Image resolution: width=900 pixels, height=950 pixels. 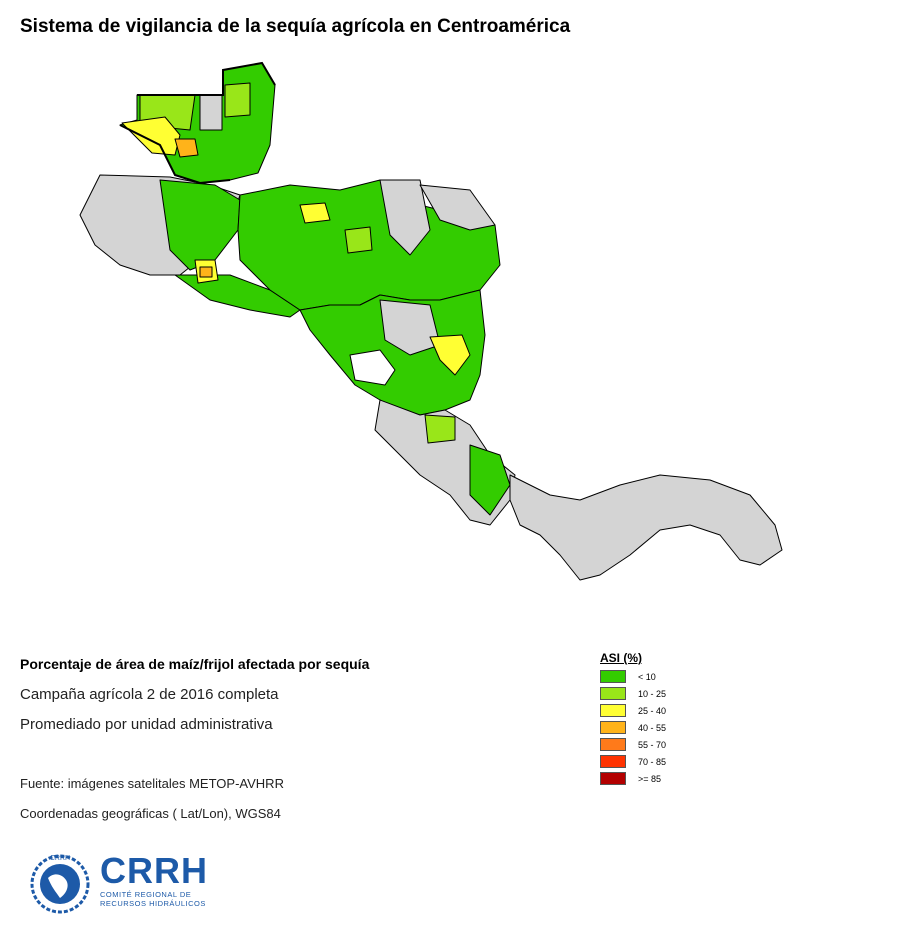 I want to click on region-nicaragua-gray, so click(x=410, y=327).